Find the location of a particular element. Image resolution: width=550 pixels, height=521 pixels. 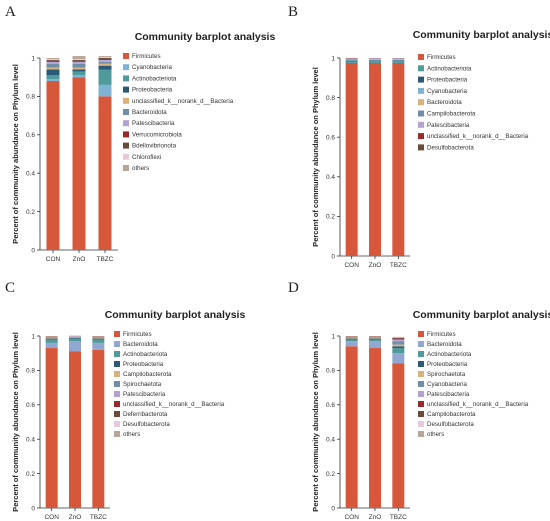

legend-entry: Deferribacterota is located at coordinates (145, 414).